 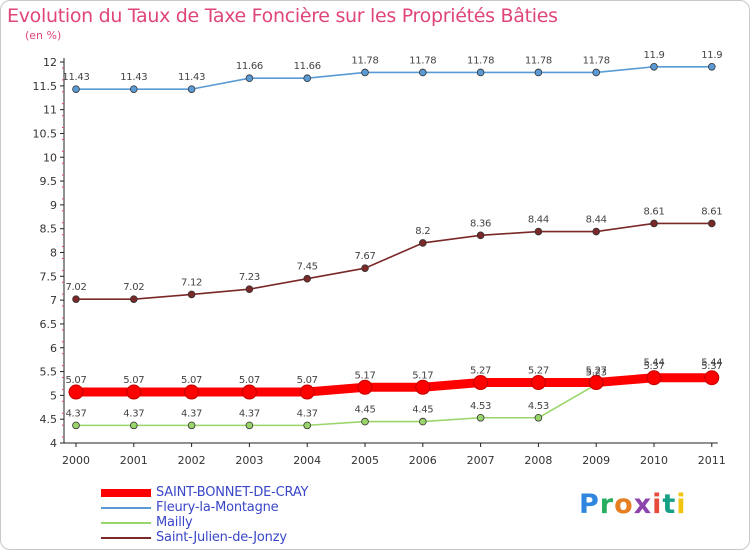 What do you see at coordinates (49, 229) in the screenshot?
I see `y-tick-label: 8.5` at bounding box center [49, 229].